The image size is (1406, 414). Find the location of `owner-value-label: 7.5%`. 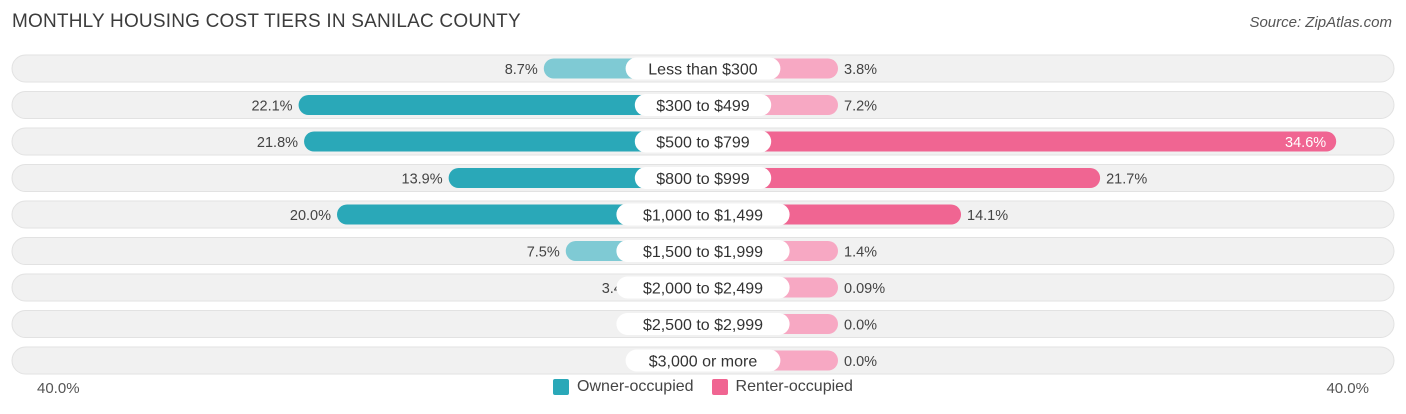

owner-value-label: 7.5% is located at coordinates (543, 253).